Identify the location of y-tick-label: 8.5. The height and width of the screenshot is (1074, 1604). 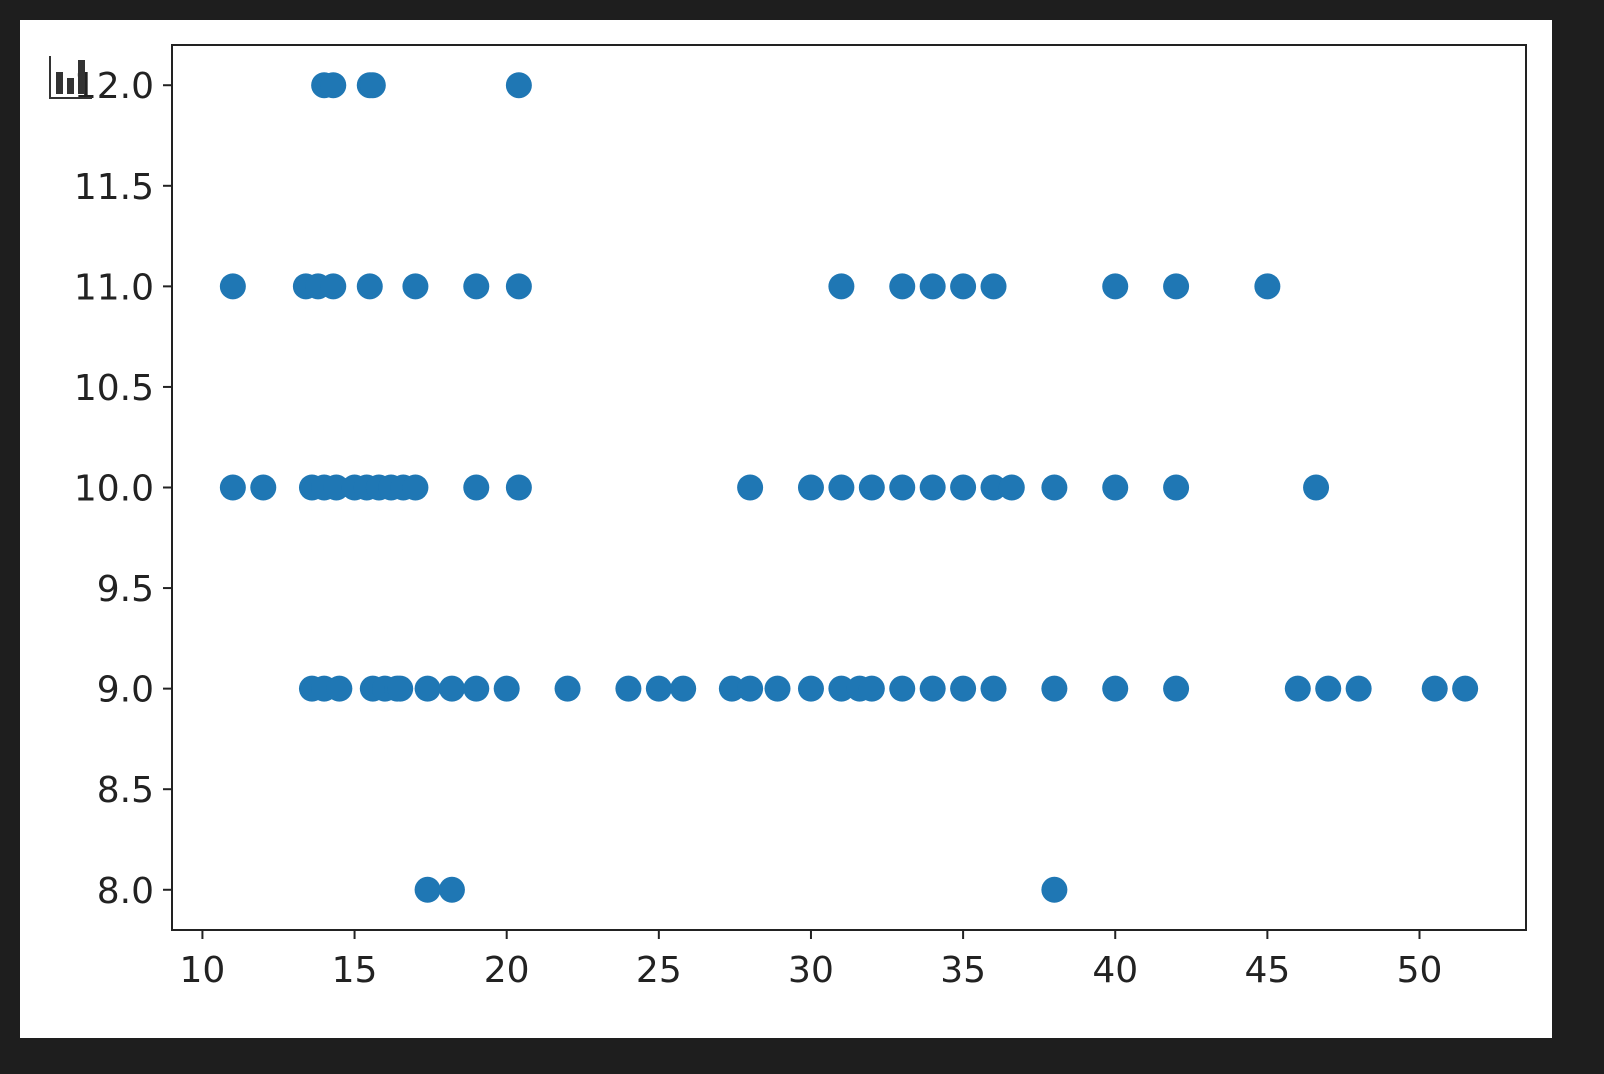
(125, 790).